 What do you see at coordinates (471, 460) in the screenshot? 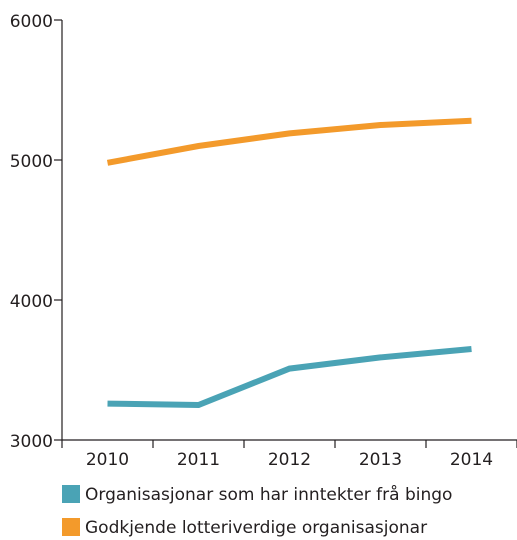
I see `x-tick-label: 2014` at bounding box center [471, 460].